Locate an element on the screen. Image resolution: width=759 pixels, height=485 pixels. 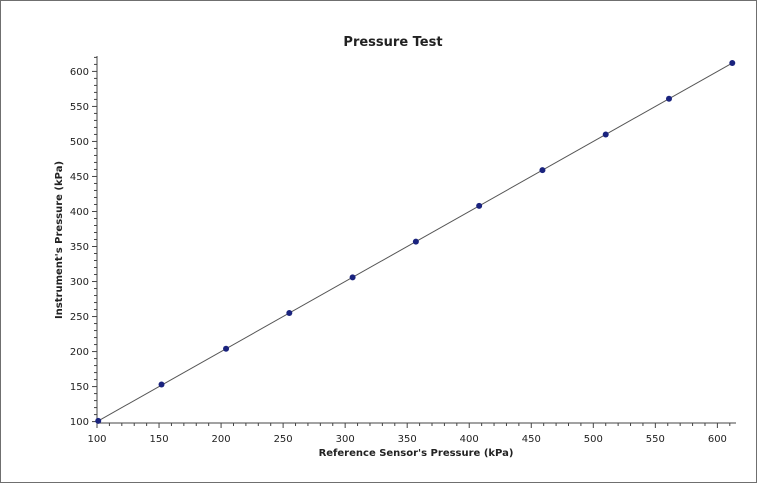
y-tick-label: 250 is located at coordinates (79, 317).